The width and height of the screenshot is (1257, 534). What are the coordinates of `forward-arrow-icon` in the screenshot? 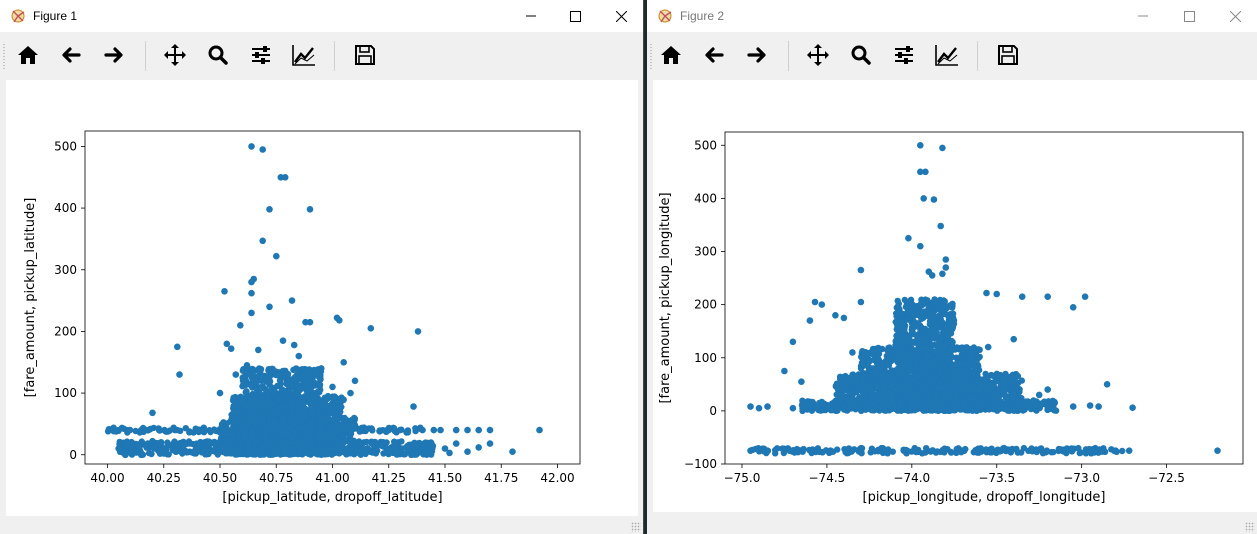 It's located at (756, 55).